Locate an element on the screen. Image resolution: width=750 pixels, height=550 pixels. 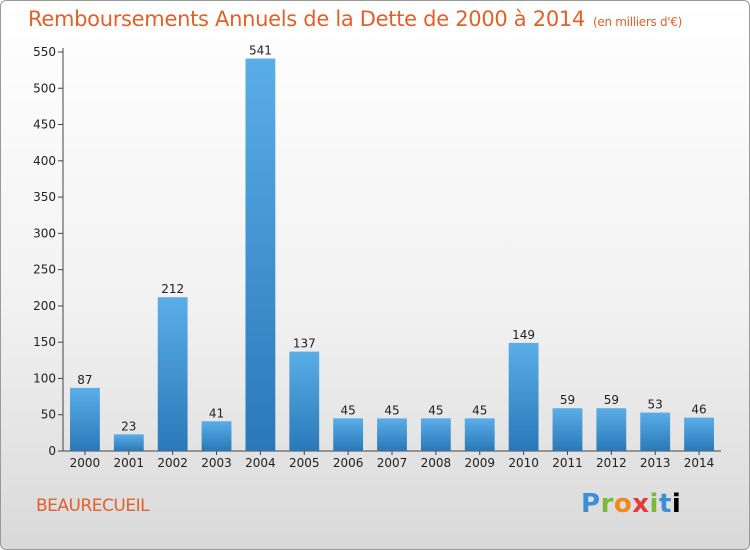
logo-letter: x is located at coordinates (641, 504).